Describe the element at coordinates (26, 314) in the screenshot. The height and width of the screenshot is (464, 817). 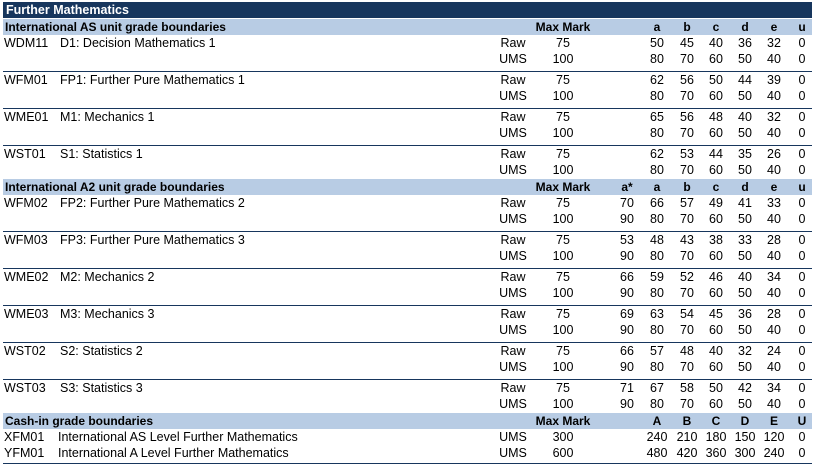
I see `unit-code: WME03` at that location.